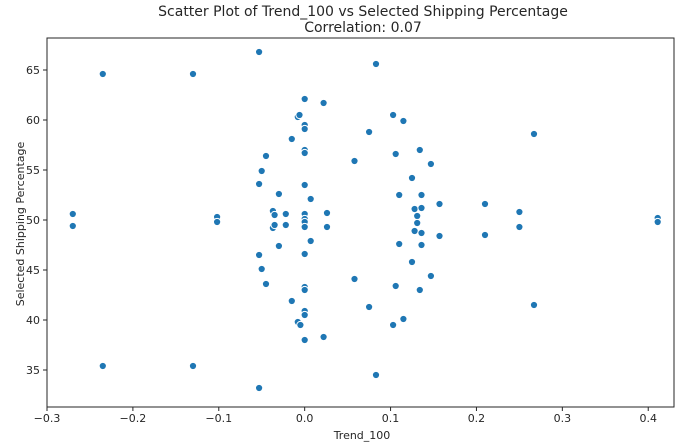  Describe the element at coordinates (33, 170) in the screenshot. I see `y-tick-label: 55` at that location.